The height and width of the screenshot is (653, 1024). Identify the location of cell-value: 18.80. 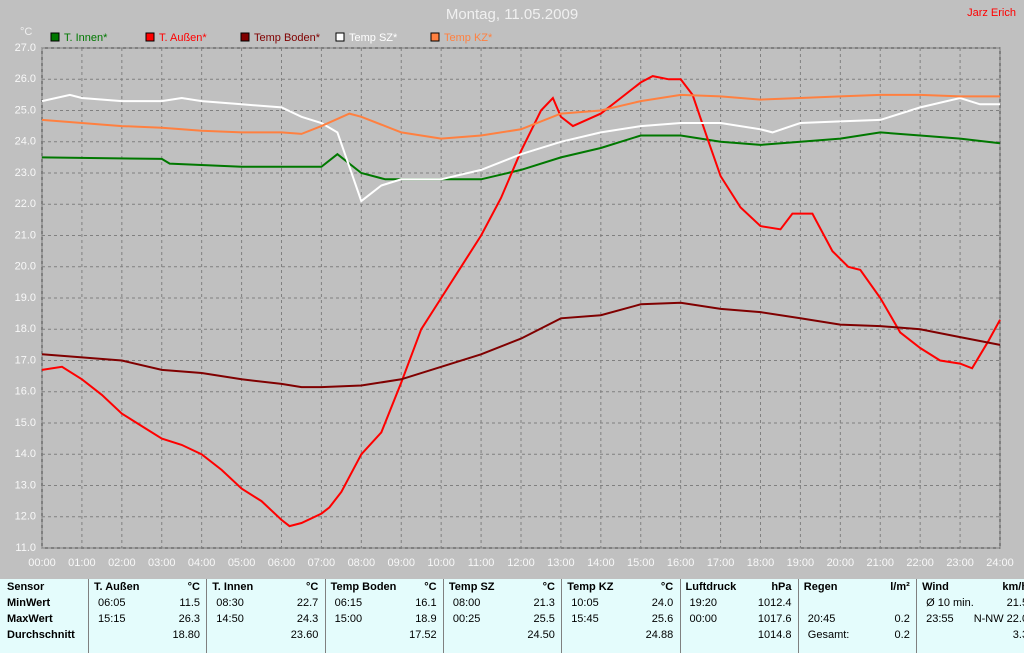
(186, 635).